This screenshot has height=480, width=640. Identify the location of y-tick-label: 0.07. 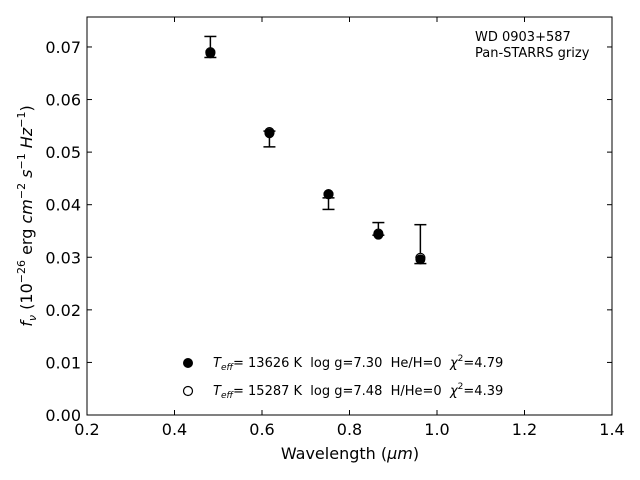
(63, 47).